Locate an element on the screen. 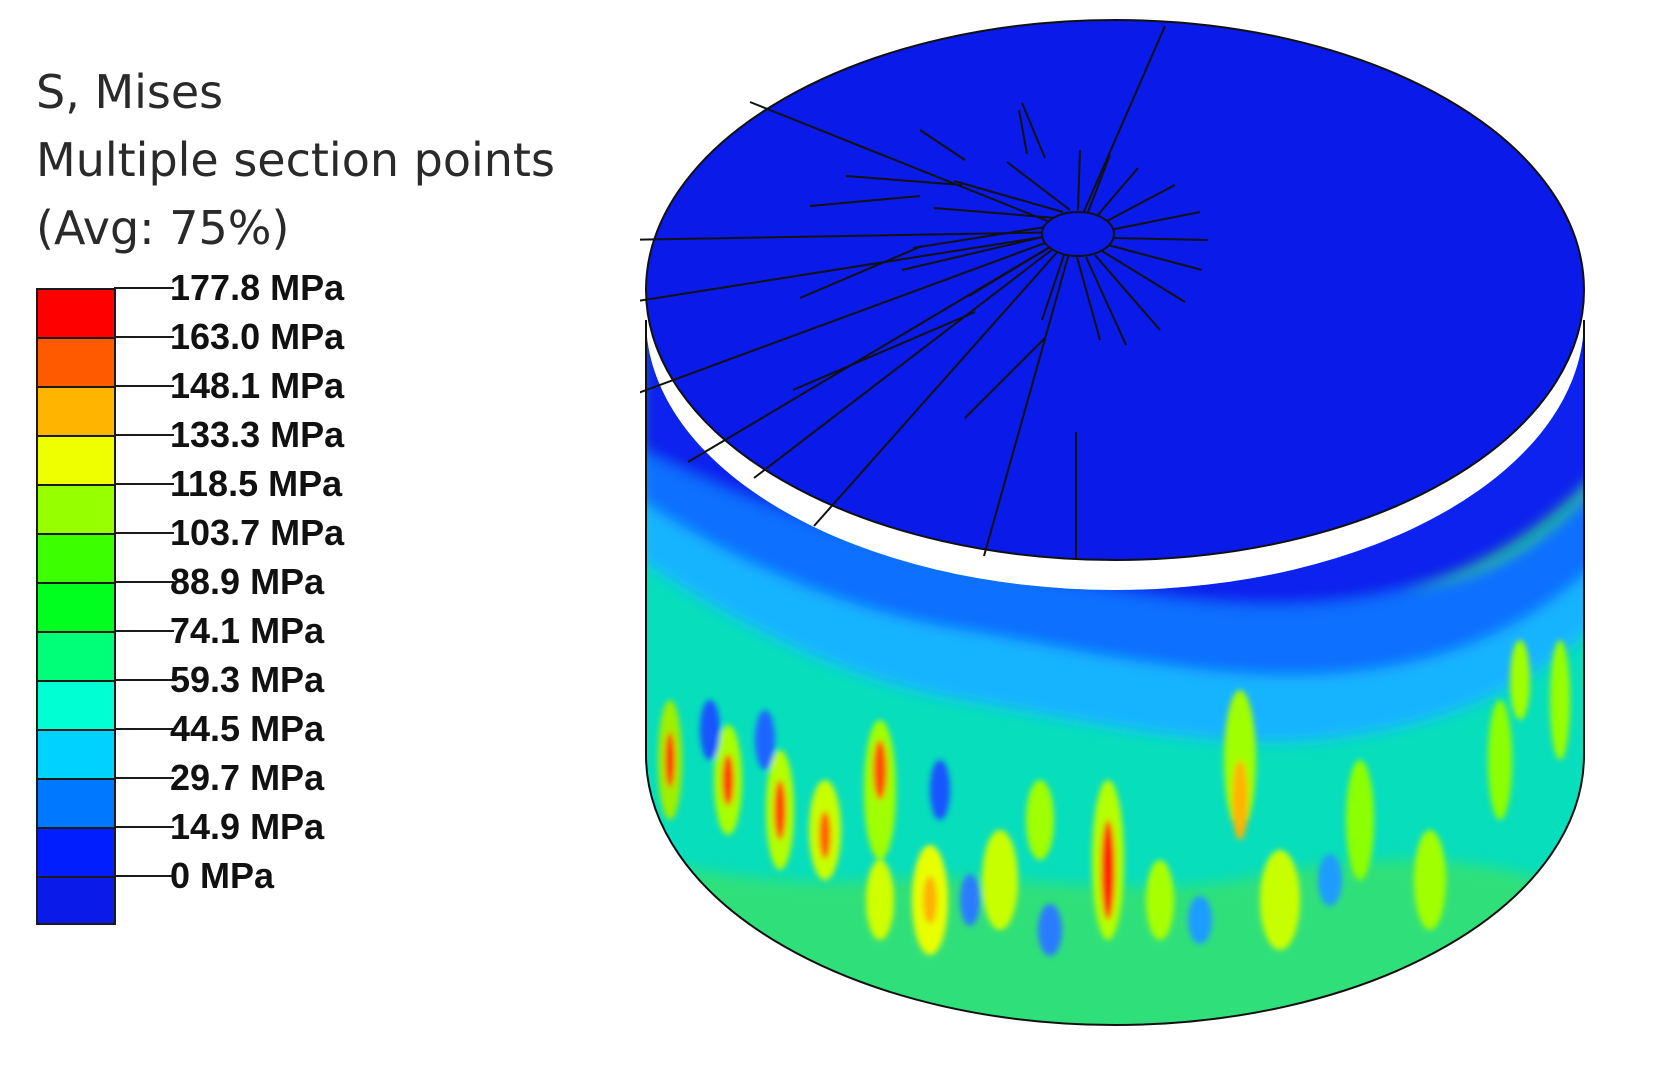 The height and width of the screenshot is (1075, 1672). scale-label: 0 MPa is located at coordinates (222, 875).